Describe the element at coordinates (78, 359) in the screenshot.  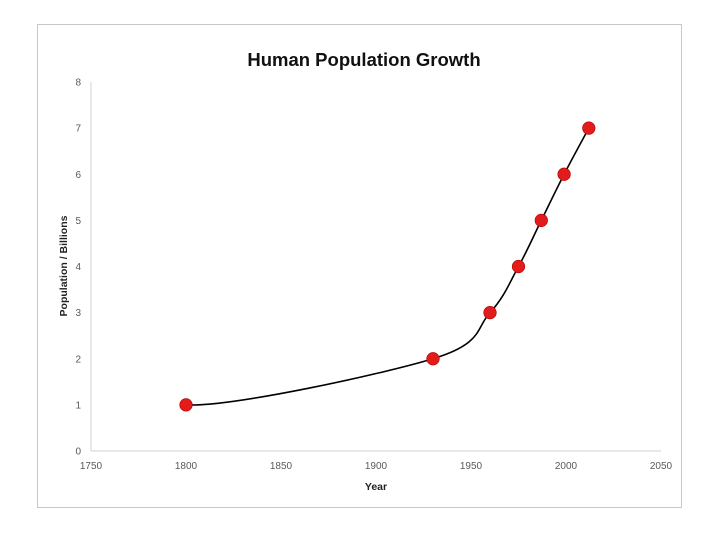
I see `y-tick-label: 2` at that location.